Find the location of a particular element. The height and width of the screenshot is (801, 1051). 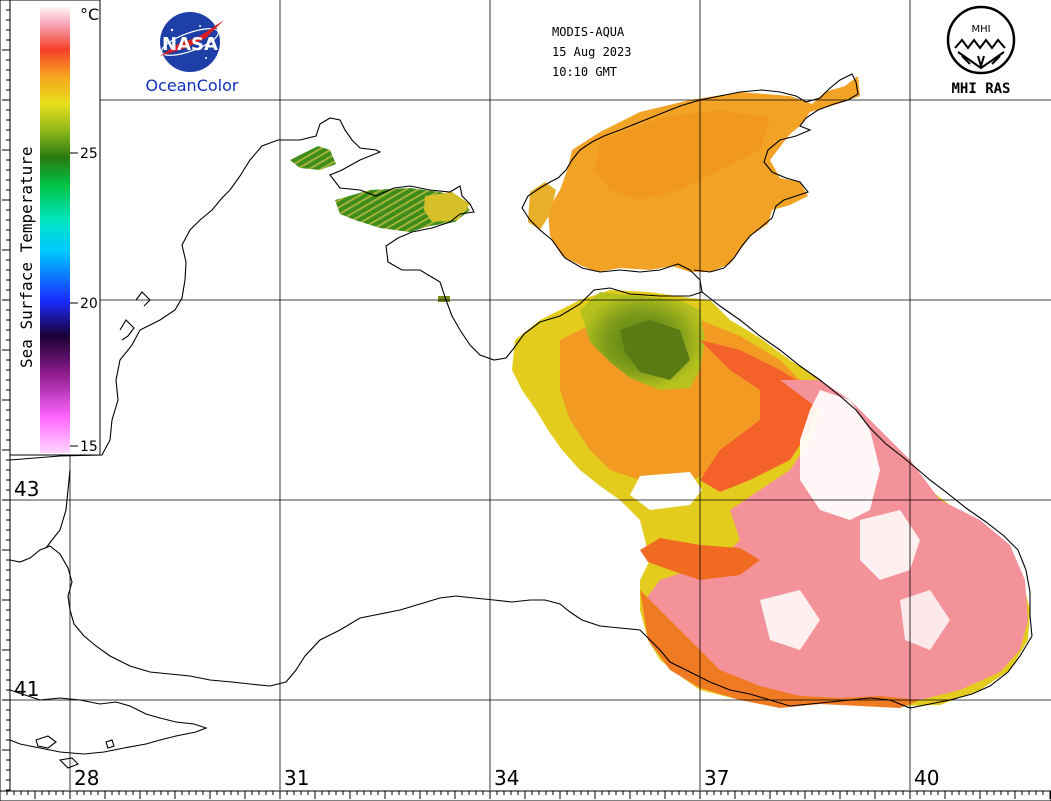

coastline-marmara is located at coordinates (108, 722).